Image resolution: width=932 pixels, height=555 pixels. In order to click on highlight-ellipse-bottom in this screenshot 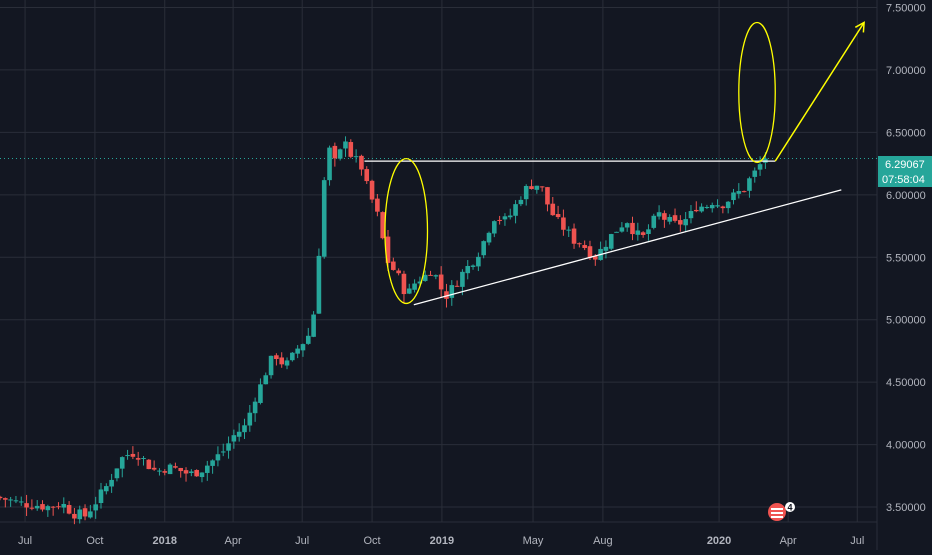, I will do `click(406, 231)`.